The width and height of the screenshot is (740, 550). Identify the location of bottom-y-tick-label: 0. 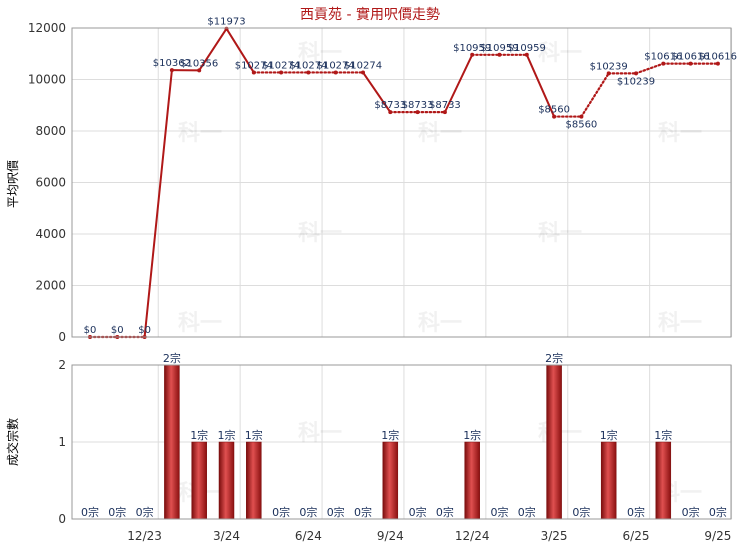
(62, 519).